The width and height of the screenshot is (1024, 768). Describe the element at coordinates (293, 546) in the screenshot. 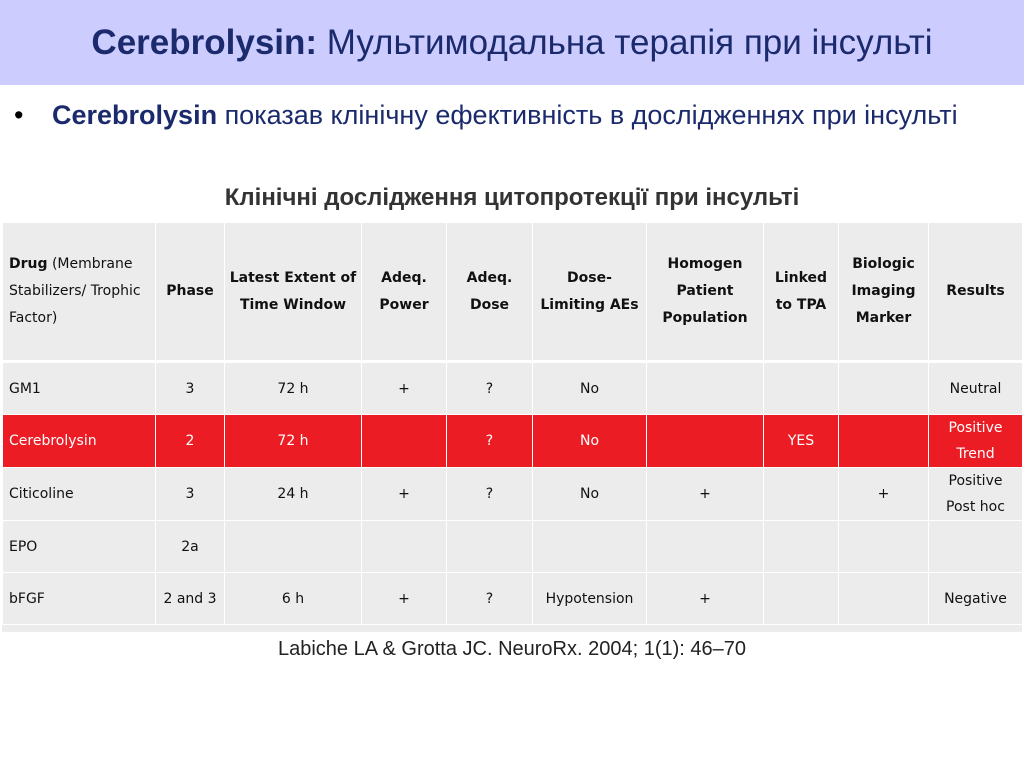

I see `cell-window` at that location.